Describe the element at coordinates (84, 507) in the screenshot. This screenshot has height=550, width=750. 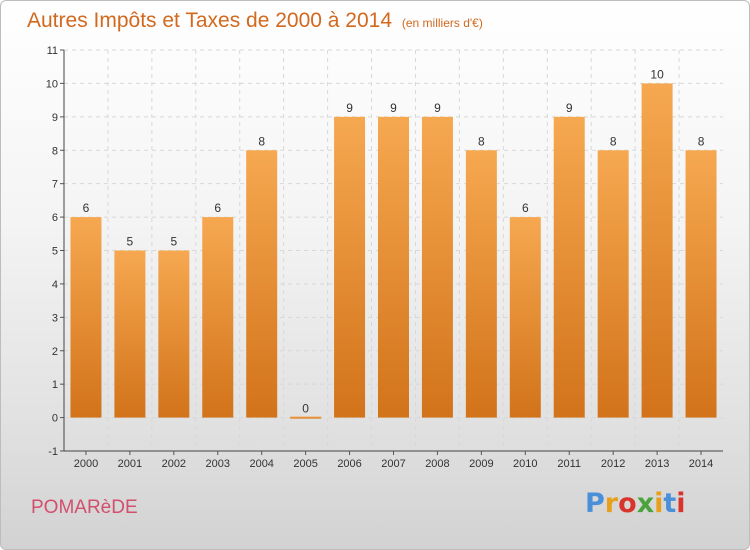
I see `commune-name: POMARèDE` at that location.